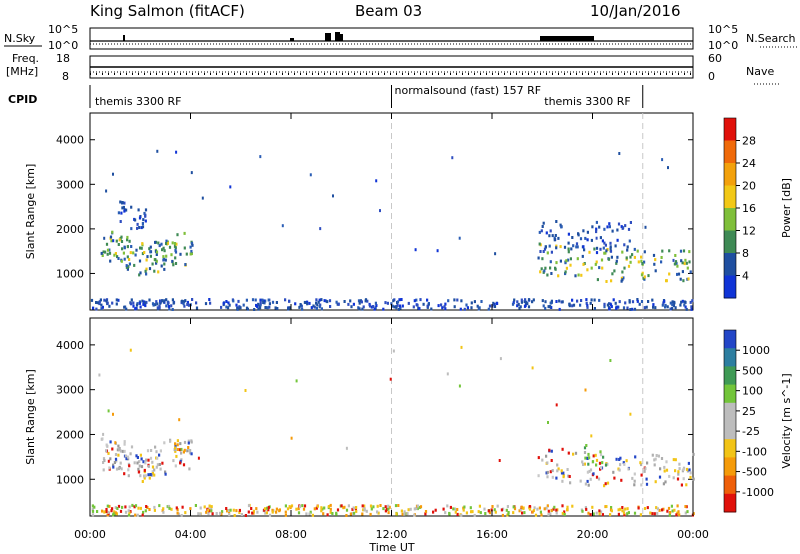 The image size is (800, 554). What do you see at coordinates (65, 76) in the screenshot?
I see `freq-tick-bottom: 8` at bounding box center [65, 76].